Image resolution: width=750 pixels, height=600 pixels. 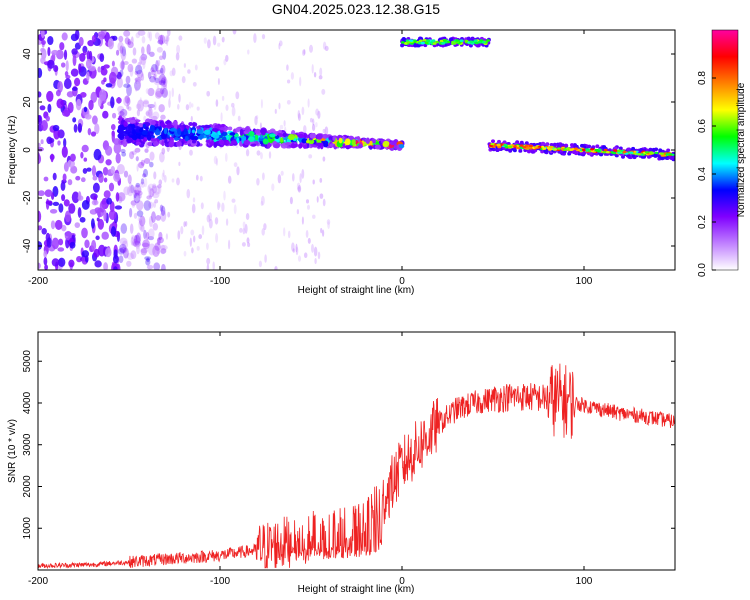 What do you see at coordinates (38, 281) in the screenshot?
I see `x-tick-label: -200` at bounding box center [38, 281].